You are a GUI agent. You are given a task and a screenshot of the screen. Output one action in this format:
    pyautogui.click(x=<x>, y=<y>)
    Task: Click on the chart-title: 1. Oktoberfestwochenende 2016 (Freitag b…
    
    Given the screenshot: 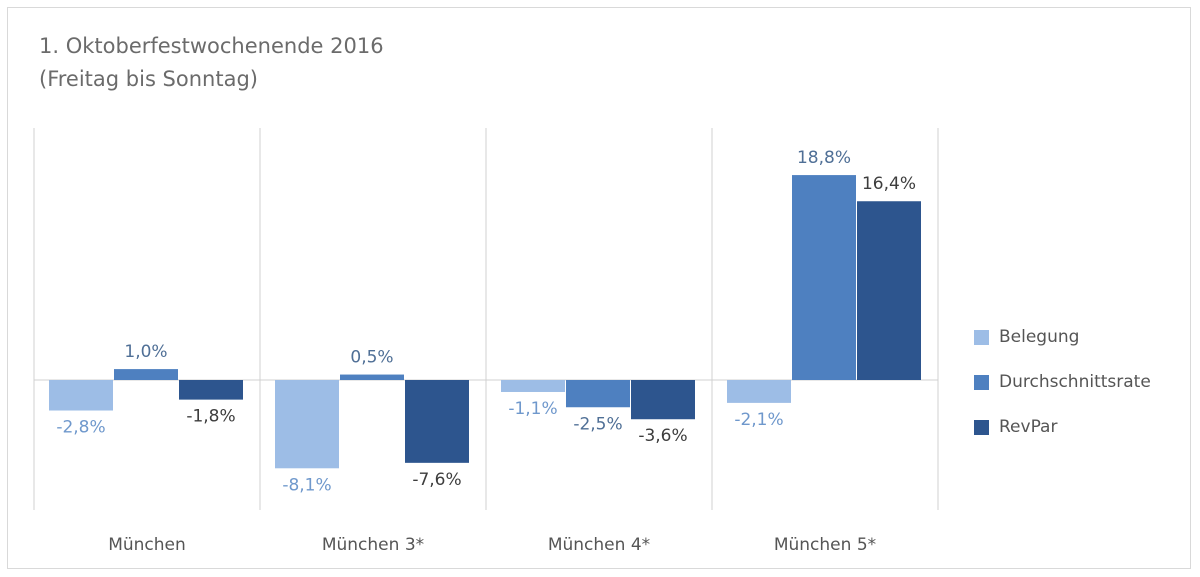 What is the action you would take?
    pyautogui.click(x=211, y=62)
    